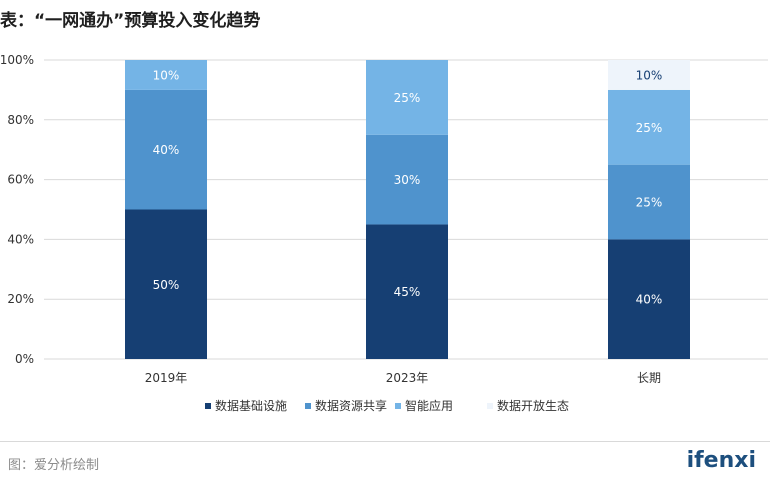 This screenshot has height=481, width=770. What do you see at coordinates (20, 180) in the screenshot?
I see `y-tick-label: 60%` at bounding box center [20, 180].